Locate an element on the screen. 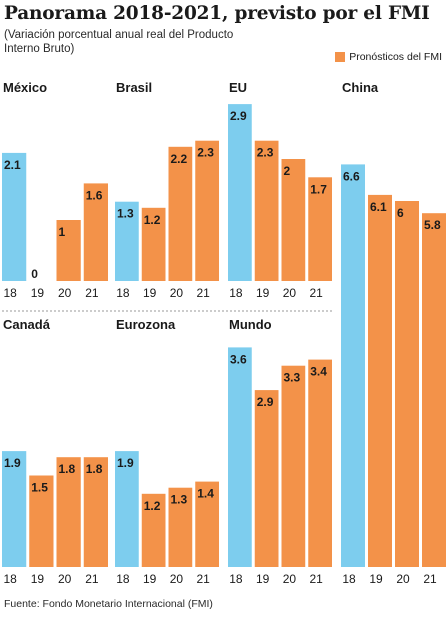  data-label-mundo-20: 3.3 is located at coordinates (292, 378).